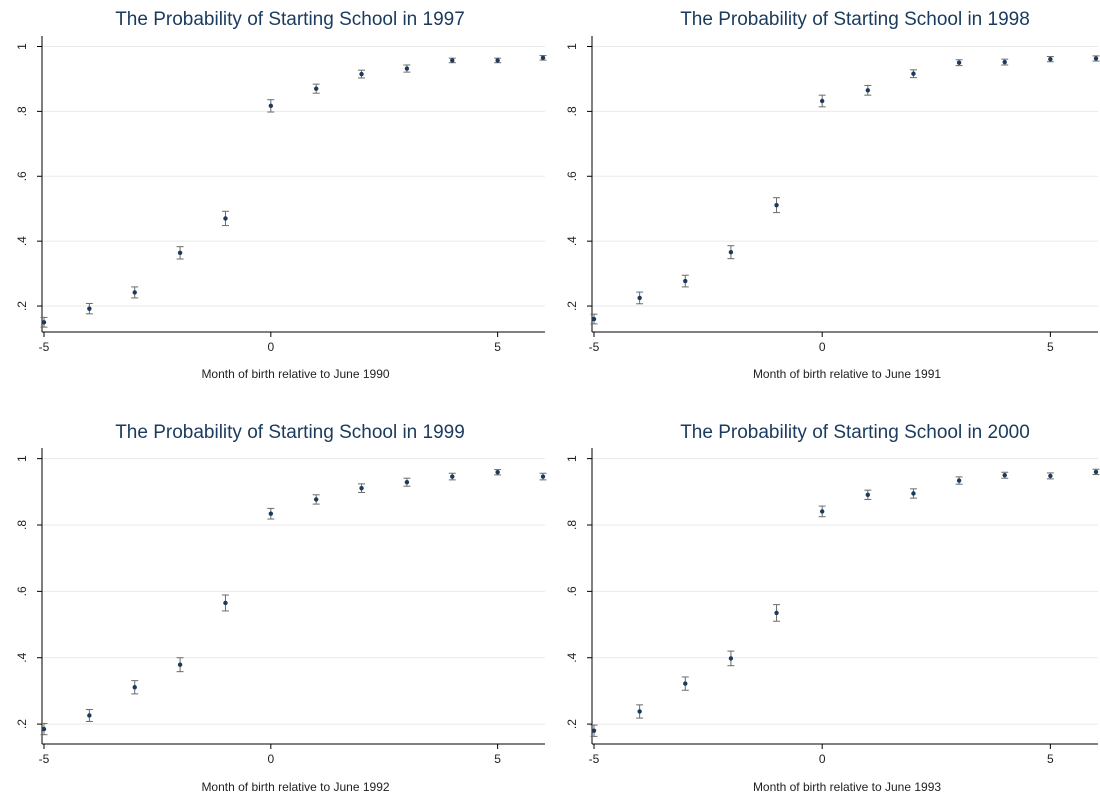  What do you see at coordinates (847, 374) in the screenshot?
I see `x-axis-label: Month of birth relative to June 1991` at bounding box center [847, 374].